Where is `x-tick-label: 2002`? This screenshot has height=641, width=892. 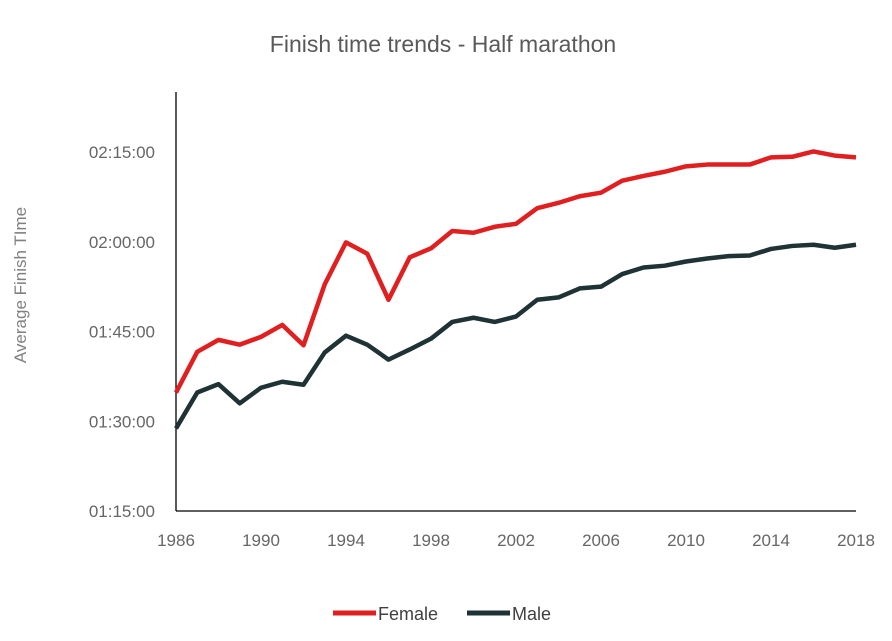 x-tick-label: 2002 is located at coordinates (516, 540).